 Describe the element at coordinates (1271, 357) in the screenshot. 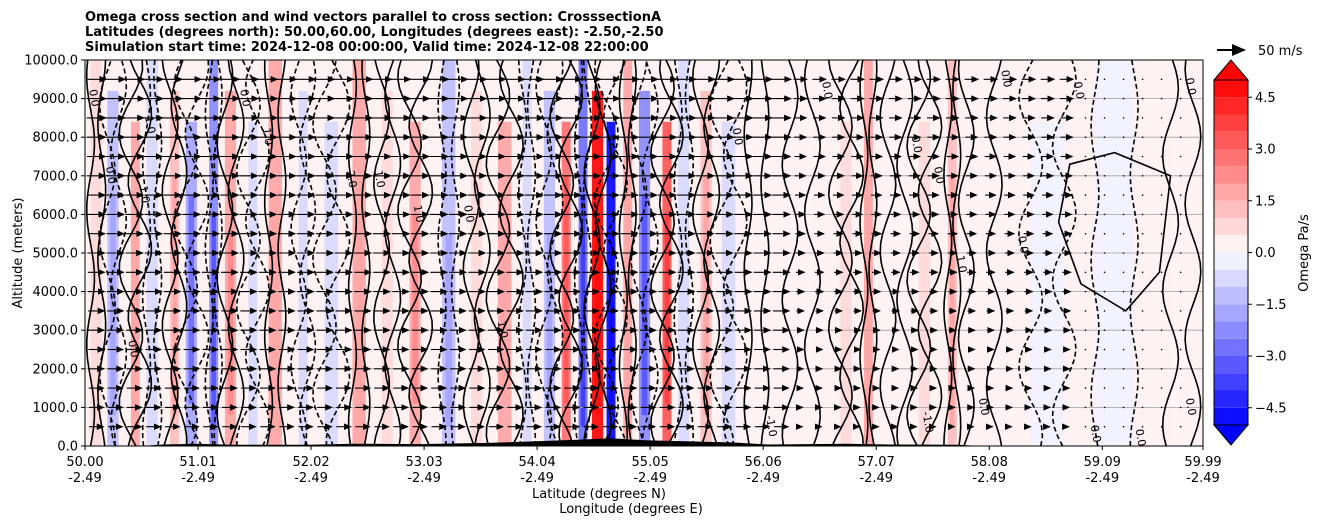

I see `colorbar-tick-label: −3.0` at that location.